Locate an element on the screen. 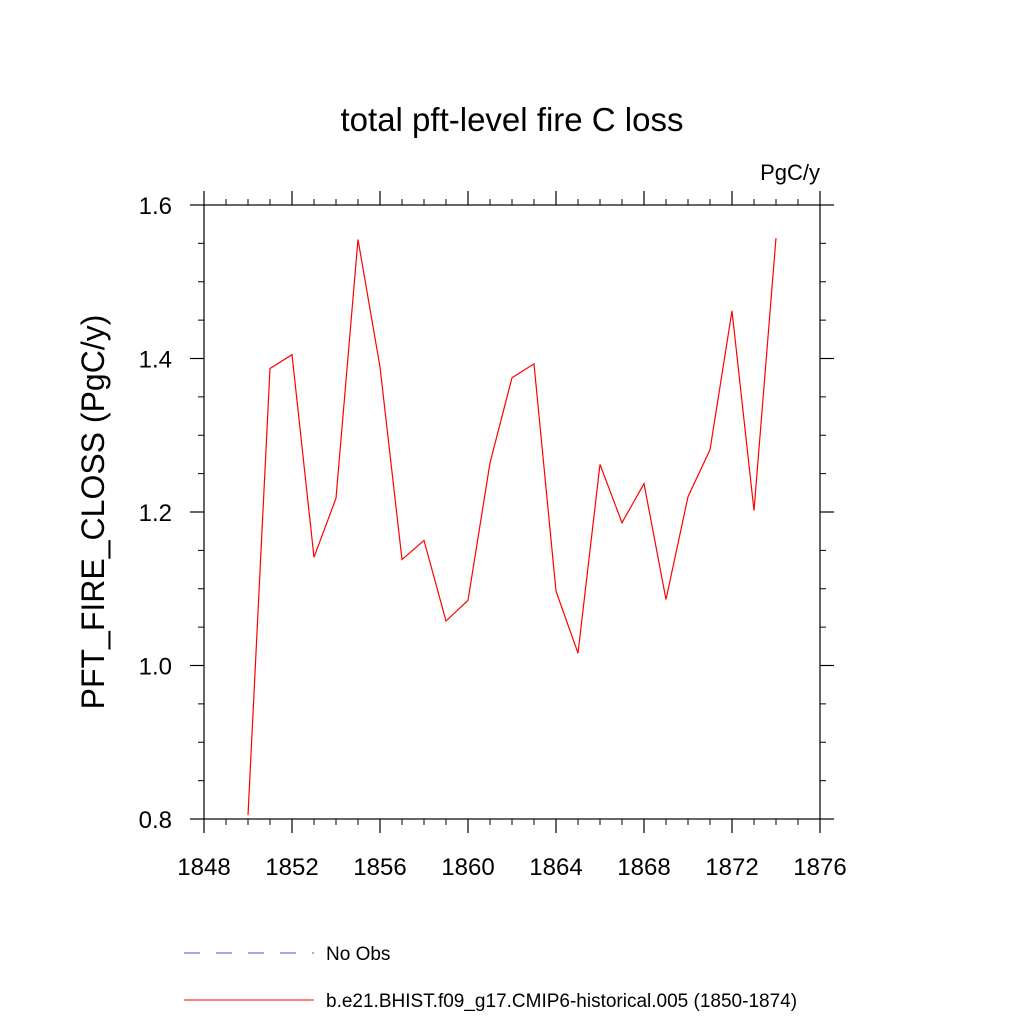 The image size is (1024, 1024). chart-title: total pft-level fire C loss is located at coordinates (512, 119).